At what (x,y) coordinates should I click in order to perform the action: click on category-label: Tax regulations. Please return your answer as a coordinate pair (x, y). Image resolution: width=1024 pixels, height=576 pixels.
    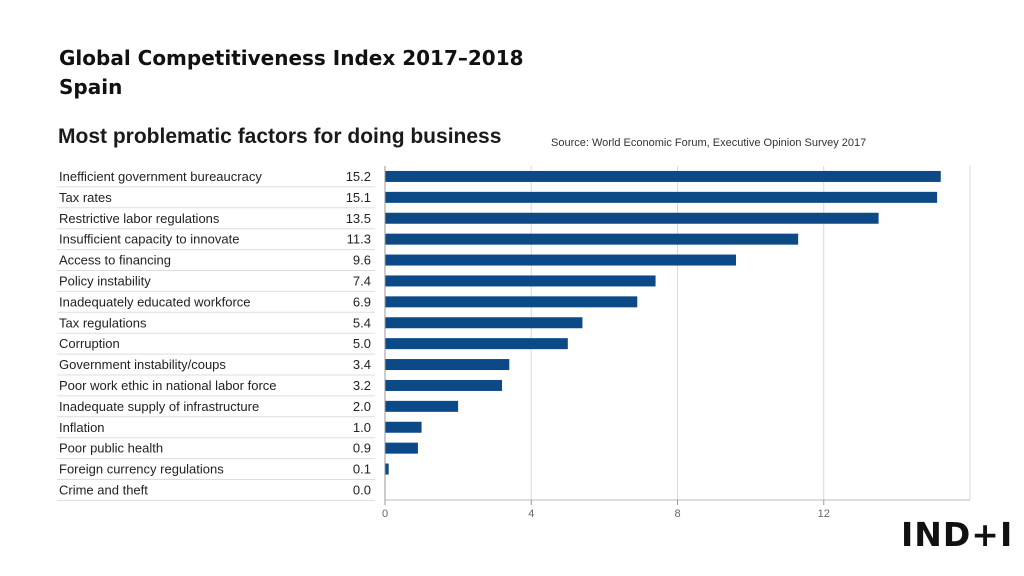
    Looking at the image, I should click on (103, 322).